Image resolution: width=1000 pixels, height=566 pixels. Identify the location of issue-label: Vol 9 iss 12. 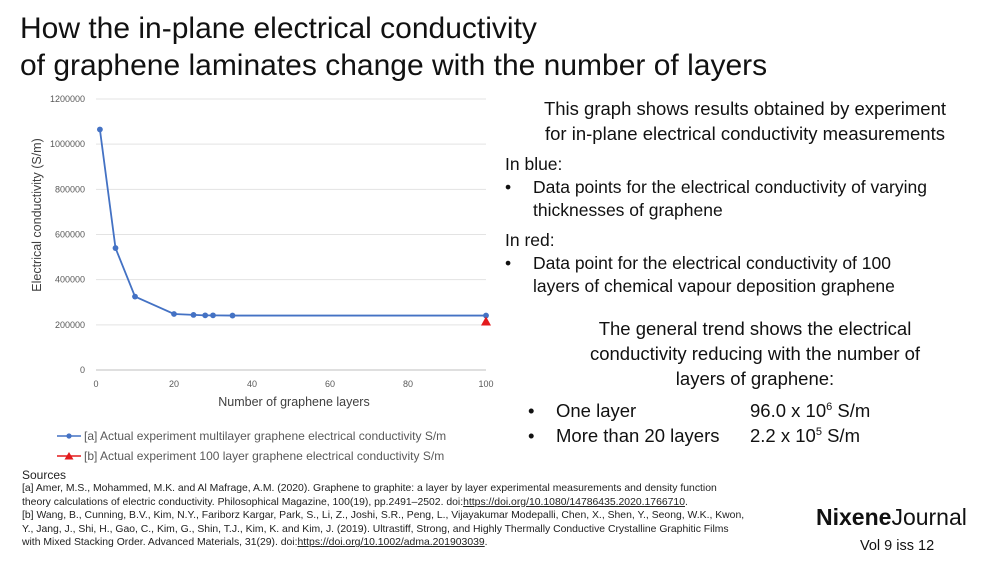
(897, 546).